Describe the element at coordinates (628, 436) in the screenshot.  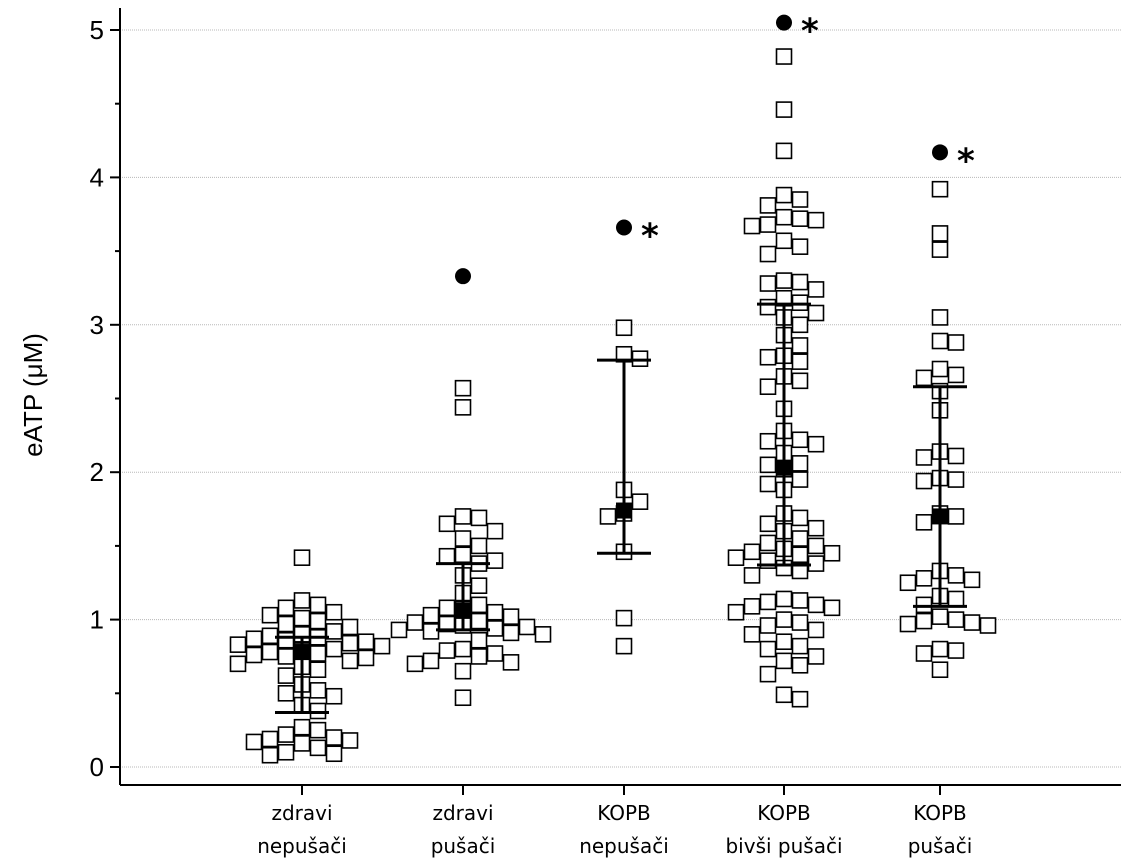
I see `group-3: *` at that location.